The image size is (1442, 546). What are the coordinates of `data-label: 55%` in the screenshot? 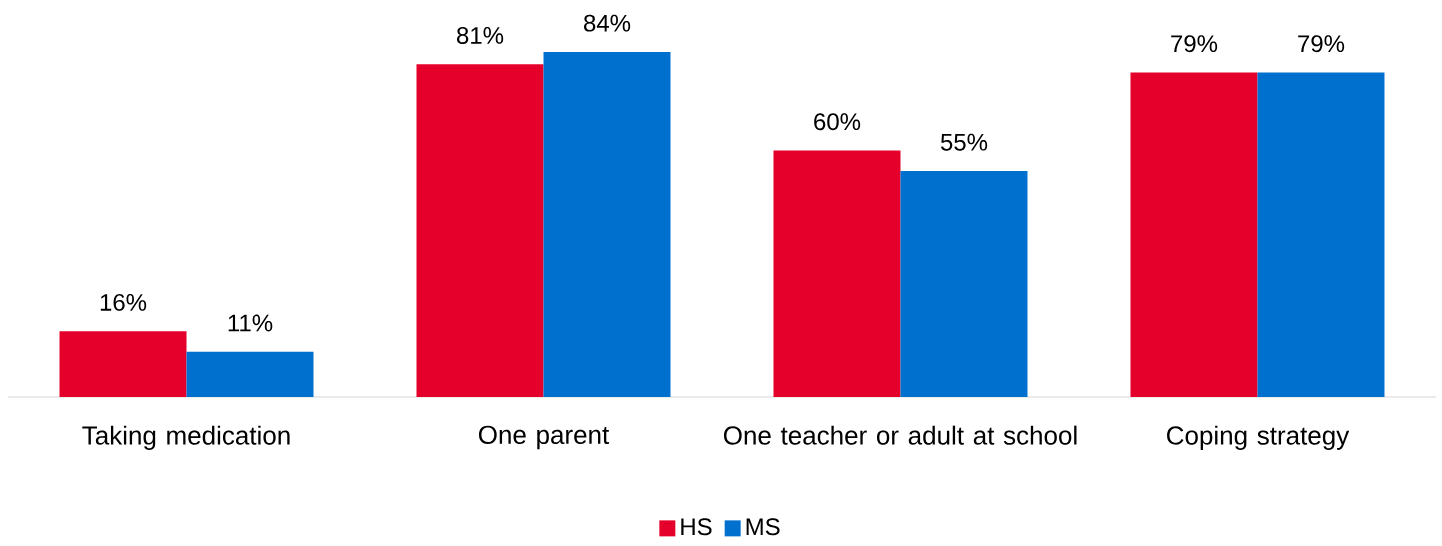 It's located at (964, 142).